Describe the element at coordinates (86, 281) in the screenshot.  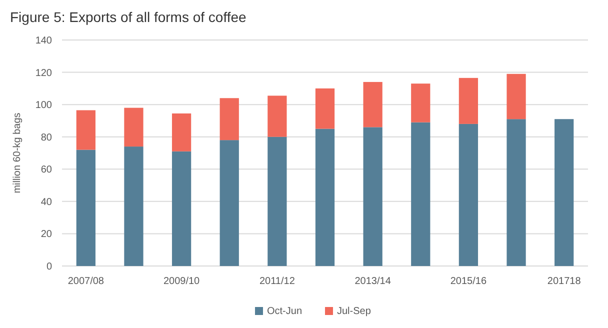
I see `x-tick-label: 2007/08` at that location.